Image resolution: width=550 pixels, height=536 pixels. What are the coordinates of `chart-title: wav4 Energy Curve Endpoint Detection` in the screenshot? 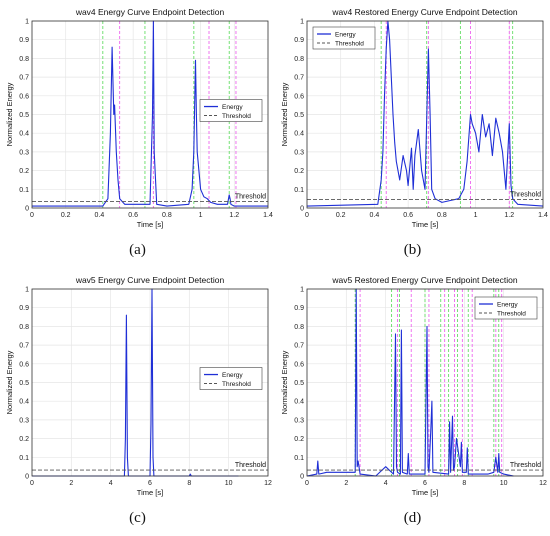 It's located at (150, 12).